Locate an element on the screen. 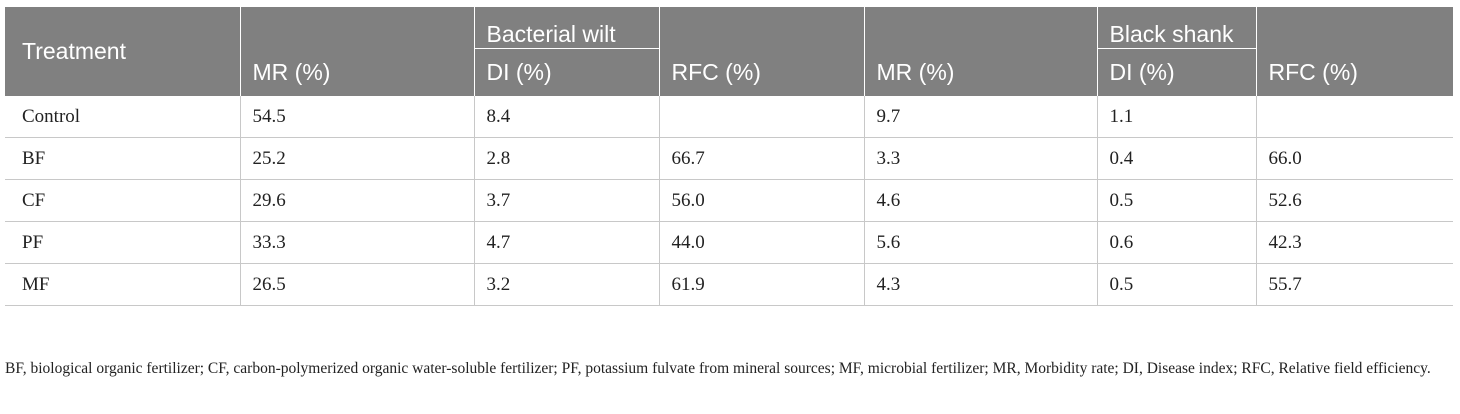 This screenshot has height=414, width=1460. table-cell: 52.6 is located at coordinates (1354, 200).